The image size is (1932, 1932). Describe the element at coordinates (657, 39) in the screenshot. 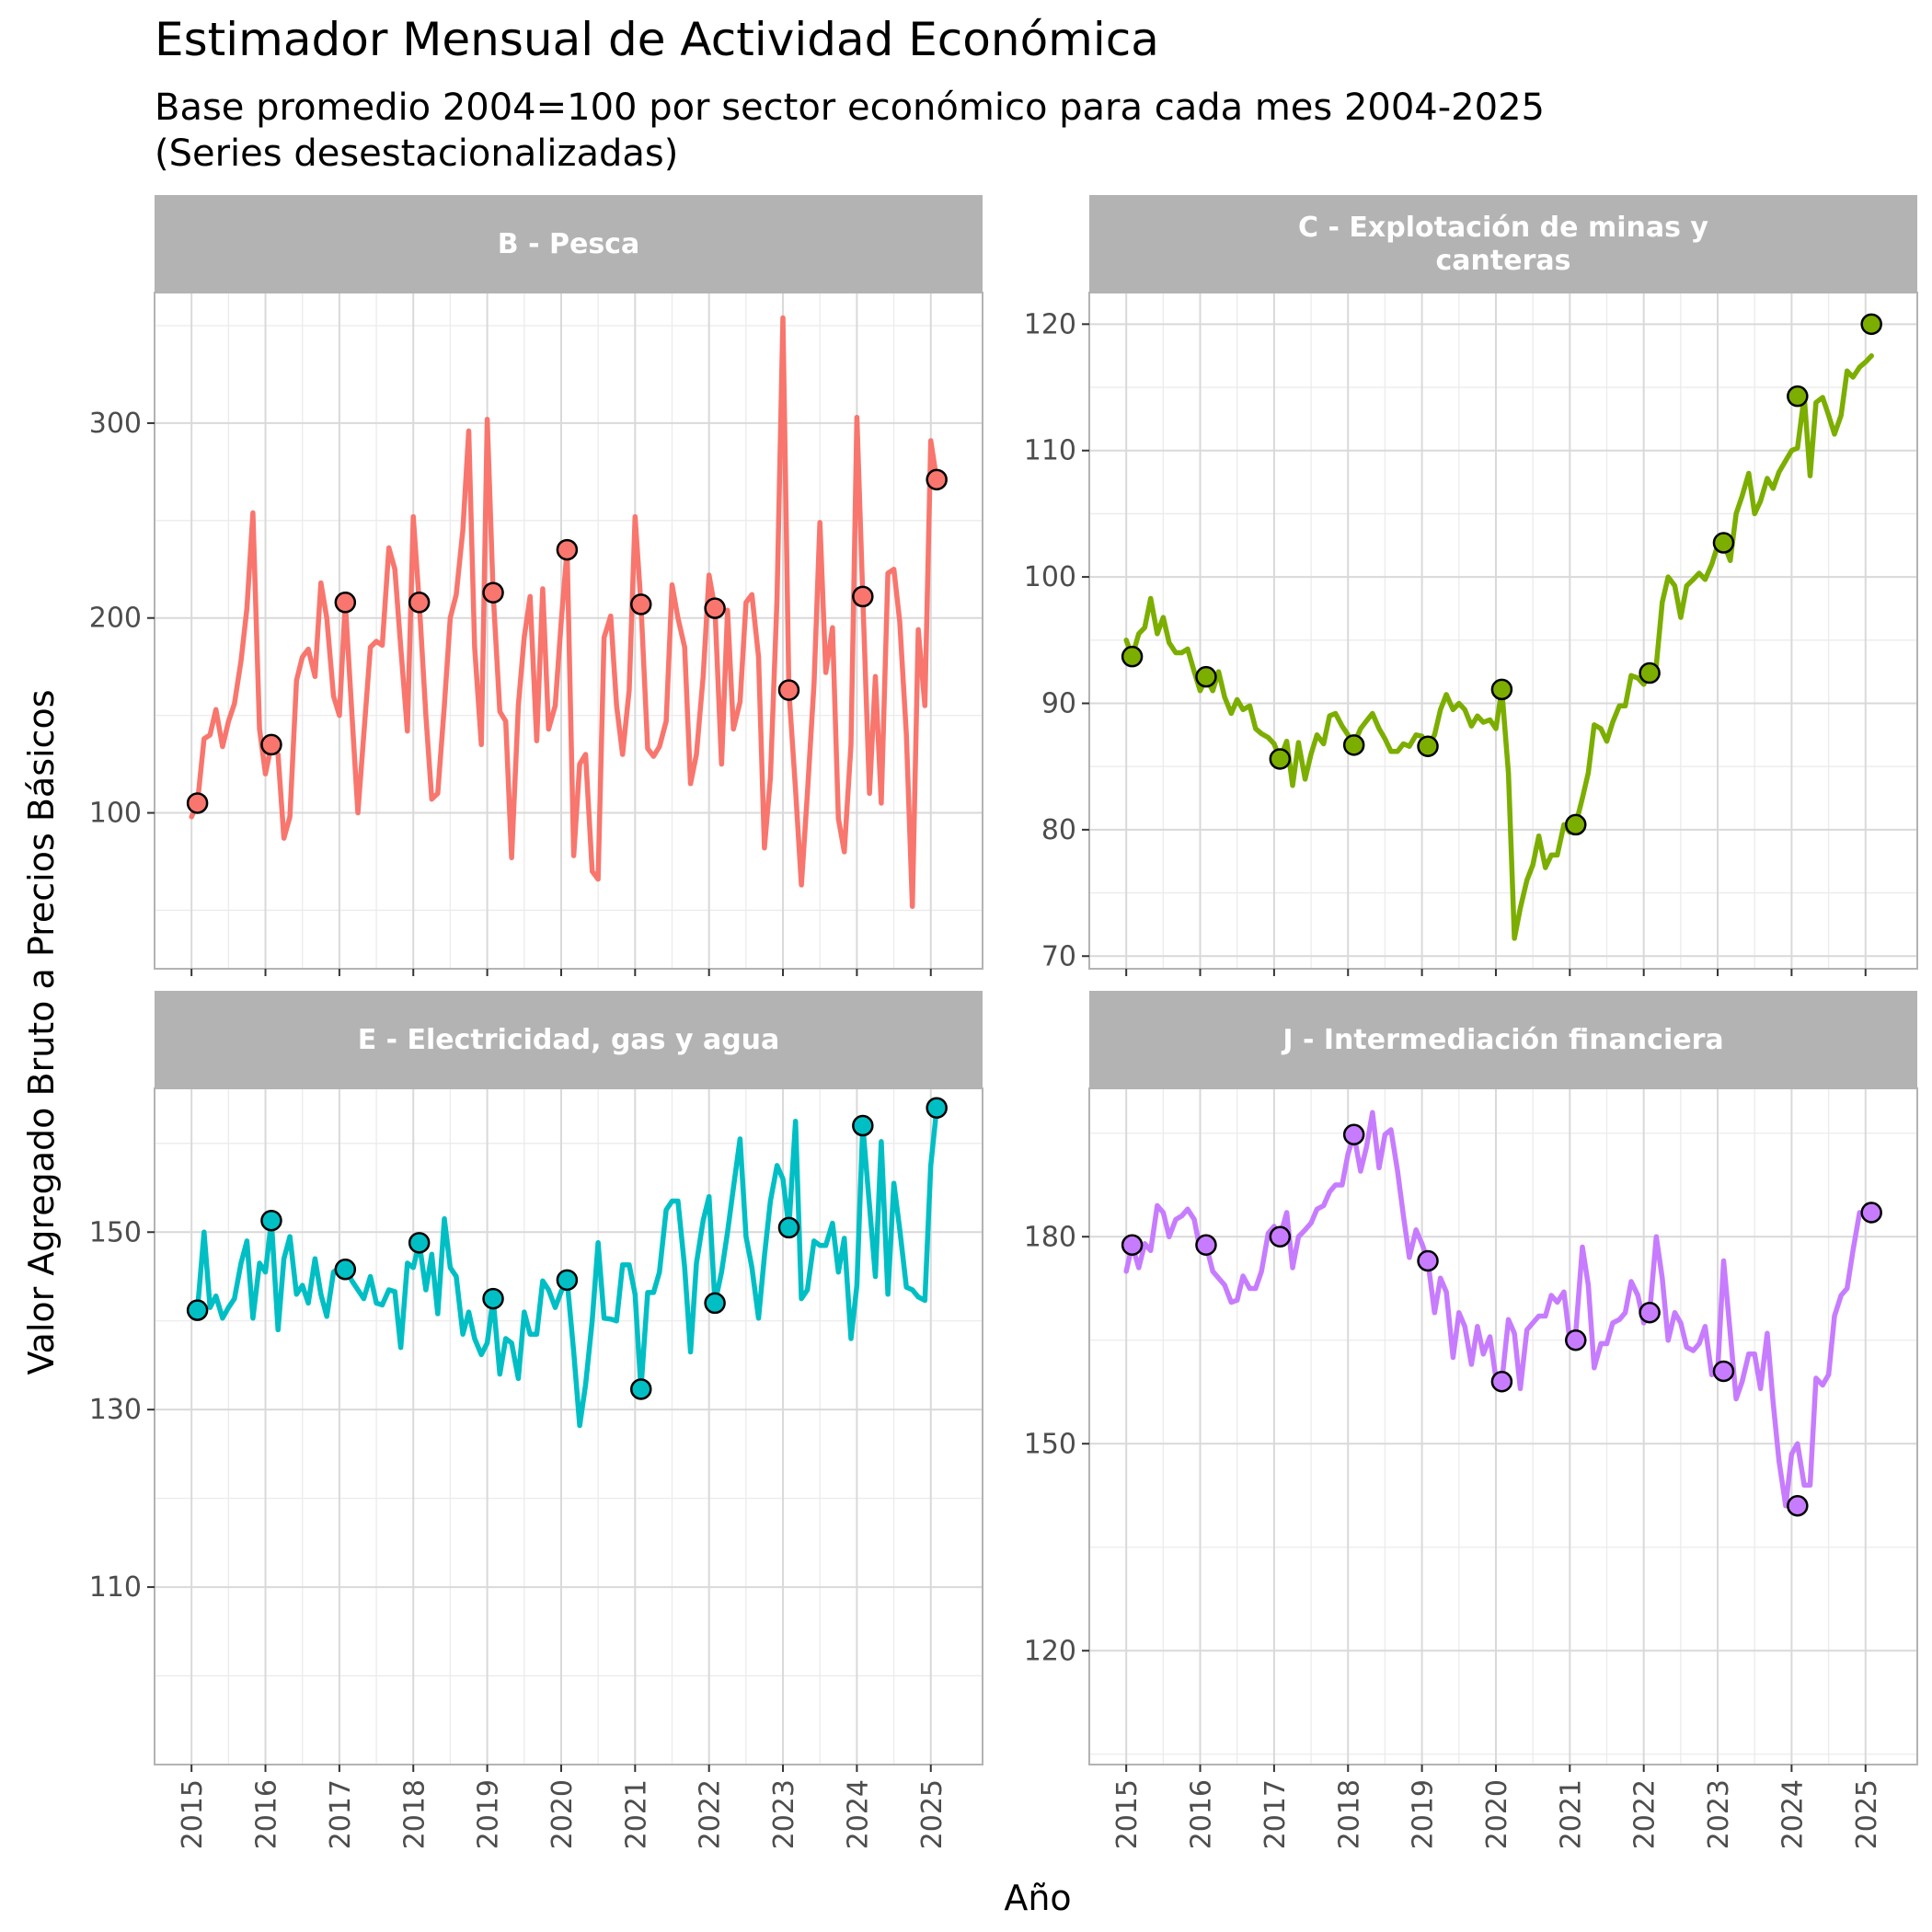

I see `chart-title: Estimador Mensual de Actividad Económica` at that location.